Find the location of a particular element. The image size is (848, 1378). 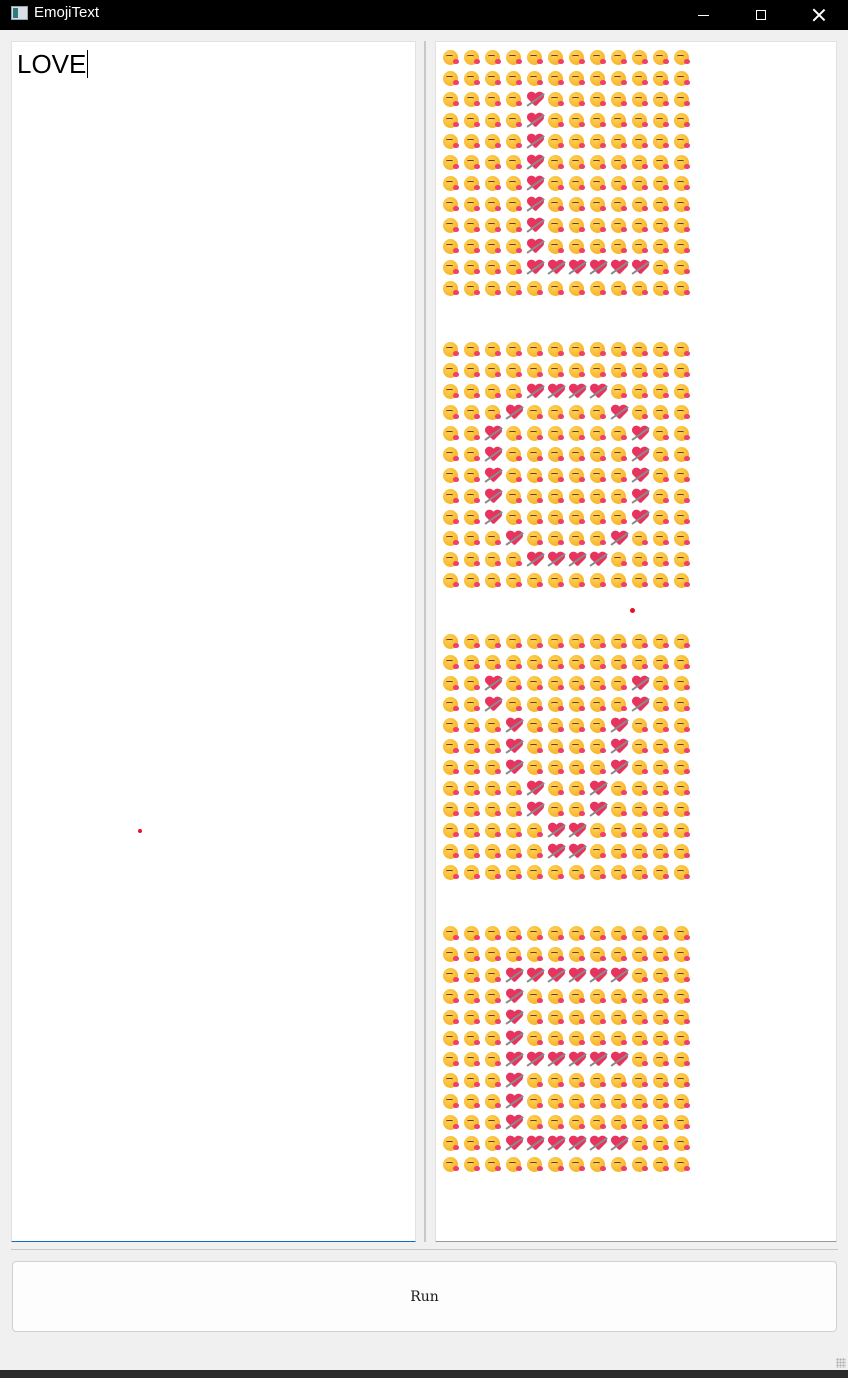

run-button: Run is located at coordinates (424, 1296).